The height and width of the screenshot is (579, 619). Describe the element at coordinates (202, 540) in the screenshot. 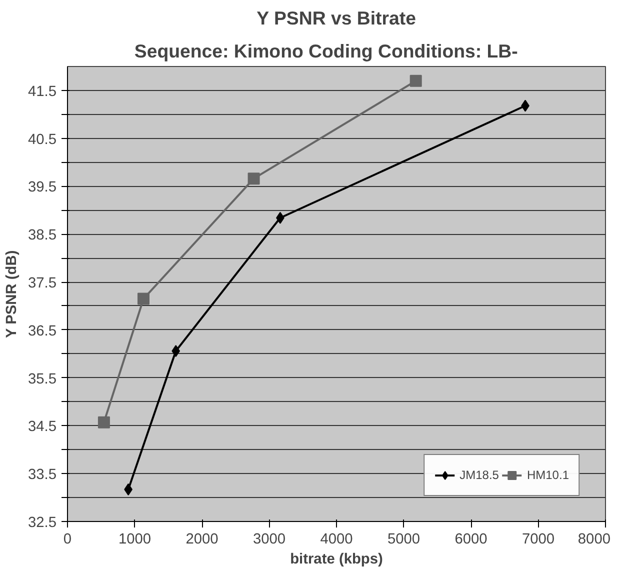

I see `x-tick-label: 2000` at that location.